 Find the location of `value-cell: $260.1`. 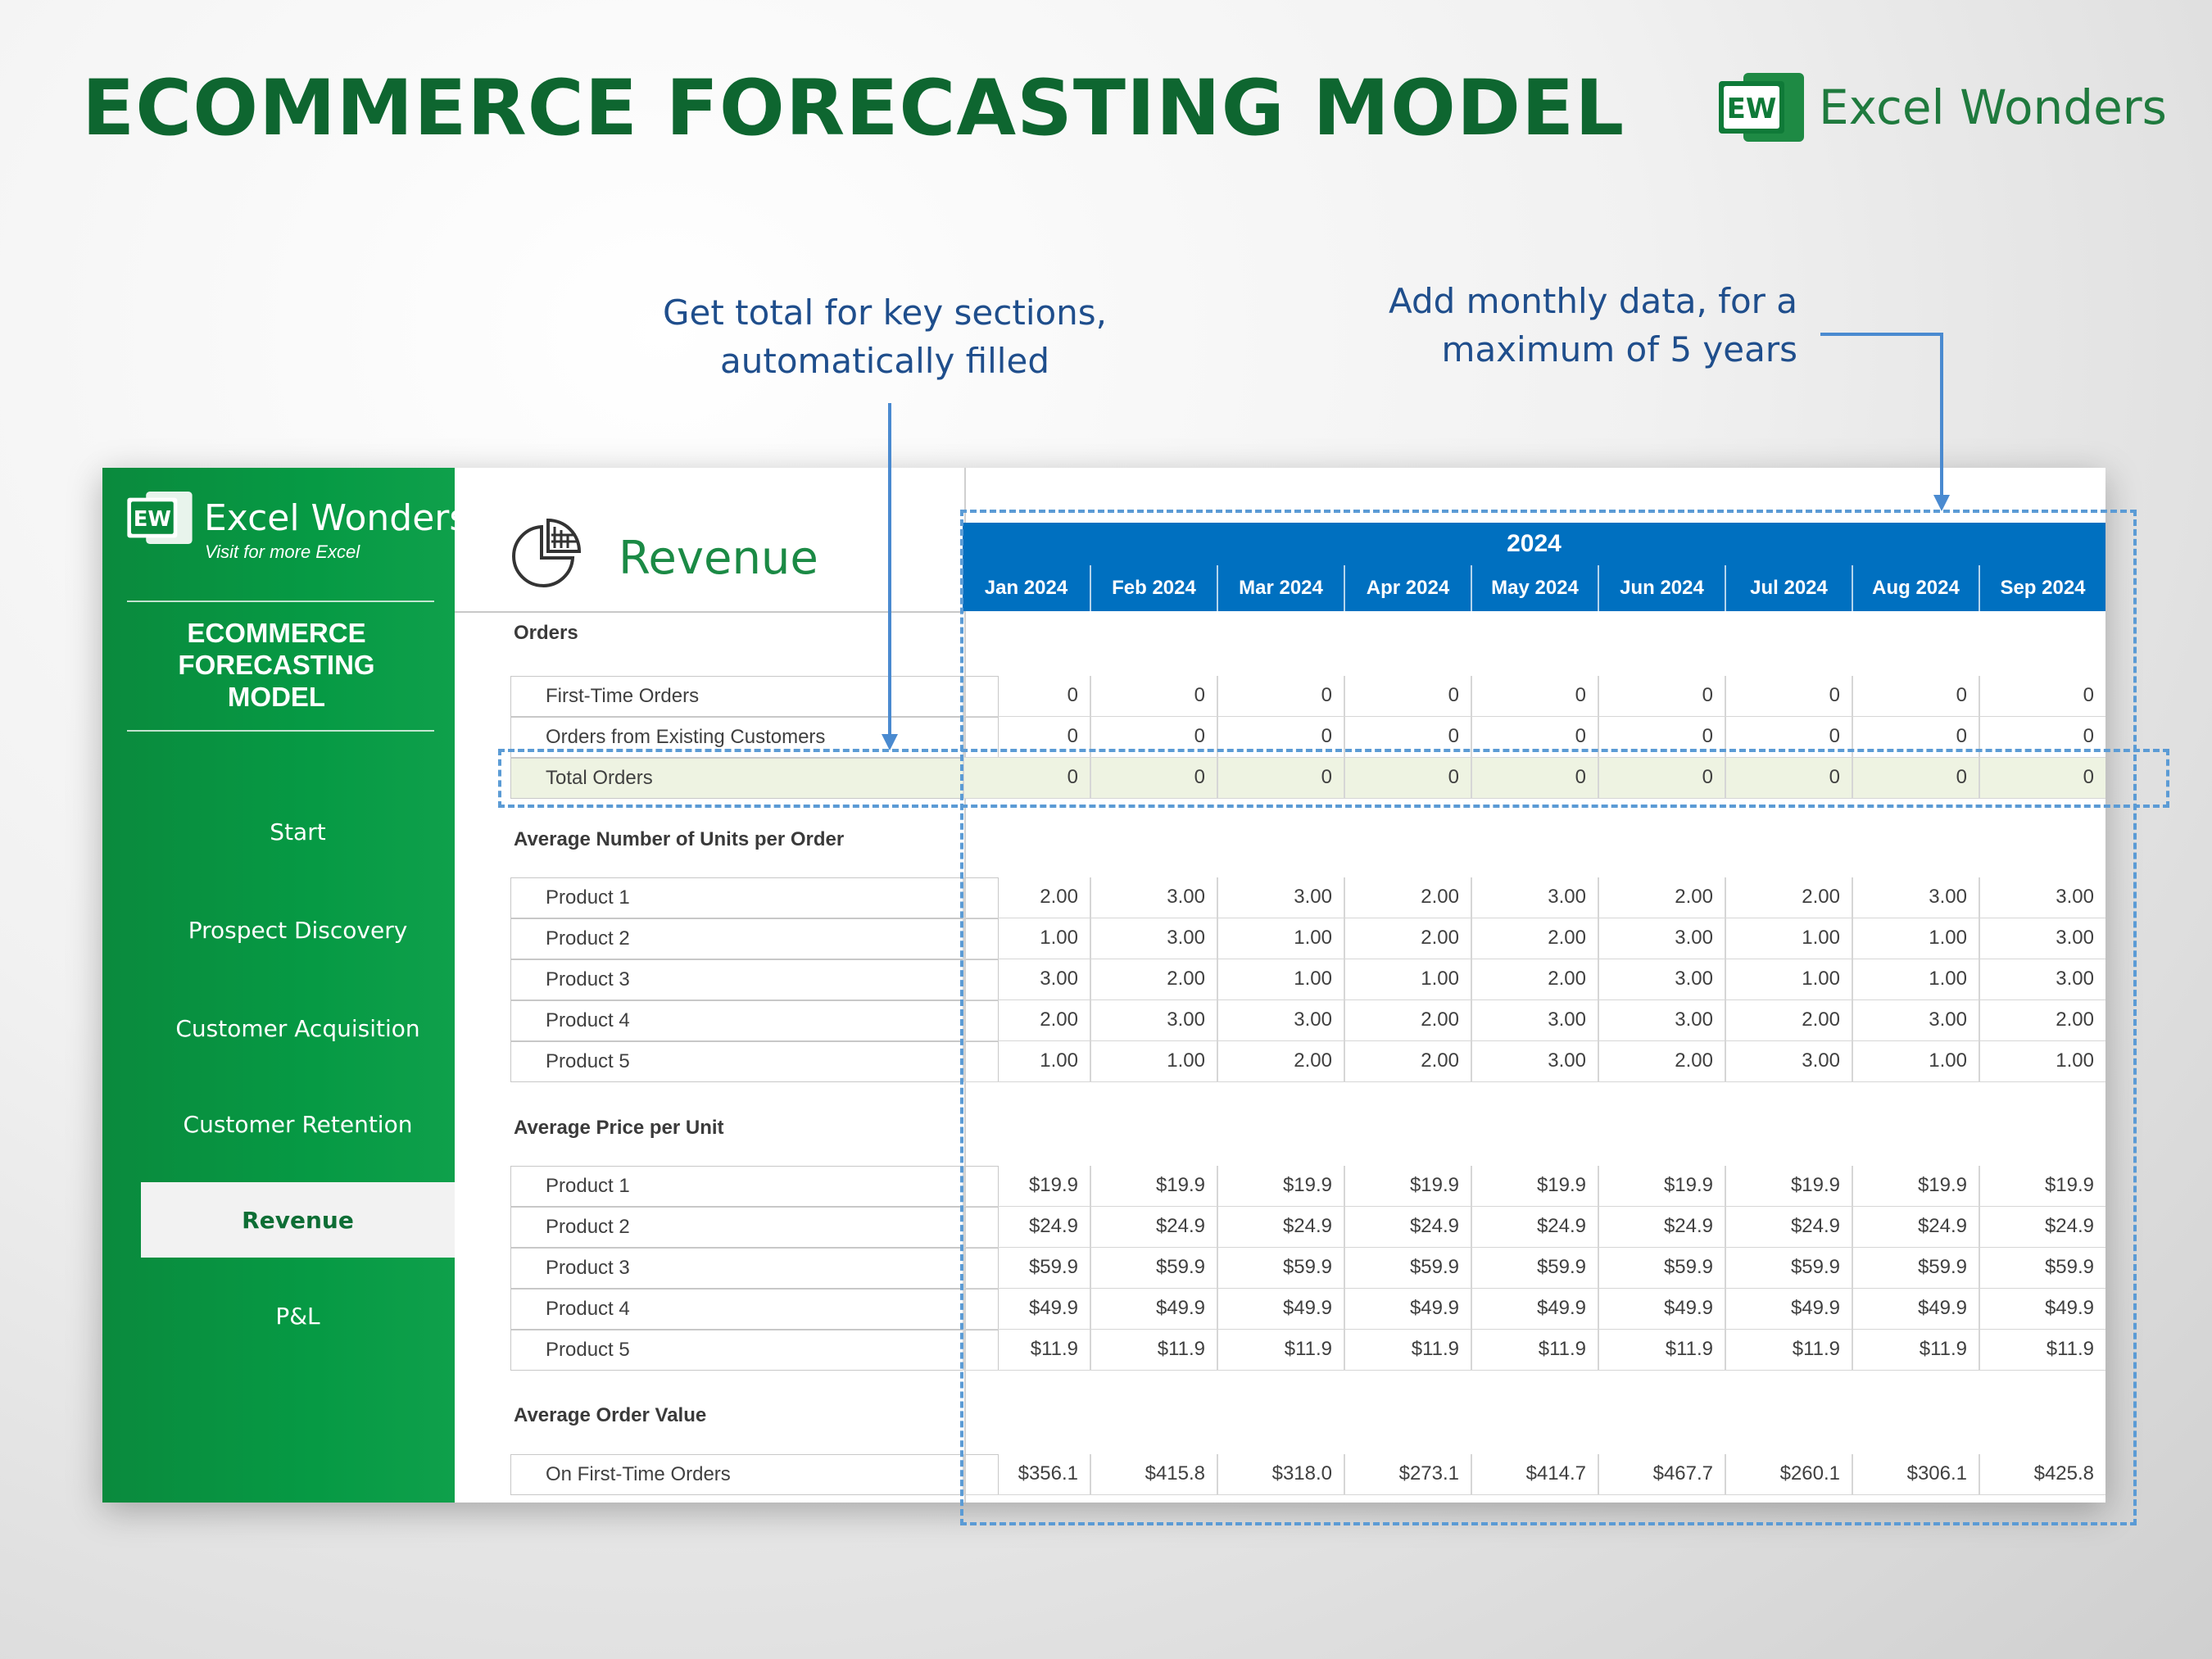

value-cell: $260.1 is located at coordinates (1788, 1474).